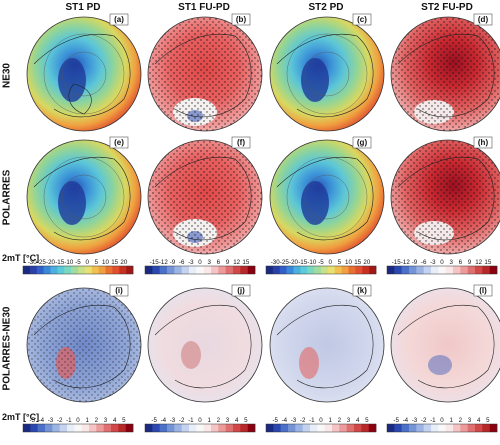 This screenshot has width=500, height=445. Describe the element at coordinates (349, 420) in the screenshot. I see `colorbar-tick-label: 3` at that location.